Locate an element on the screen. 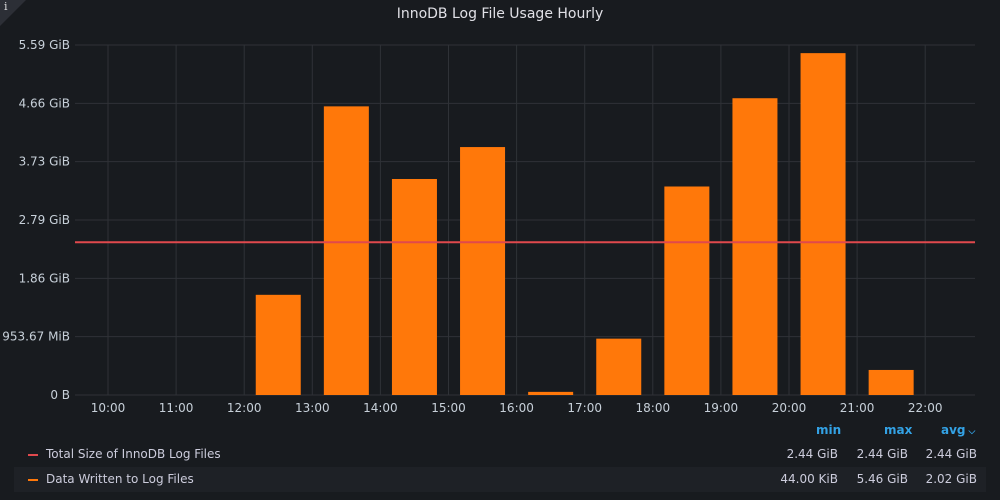 Image resolution: width=1000 pixels, height=500 pixels. y-tick-label: 3.73 GiB is located at coordinates (44, 162).